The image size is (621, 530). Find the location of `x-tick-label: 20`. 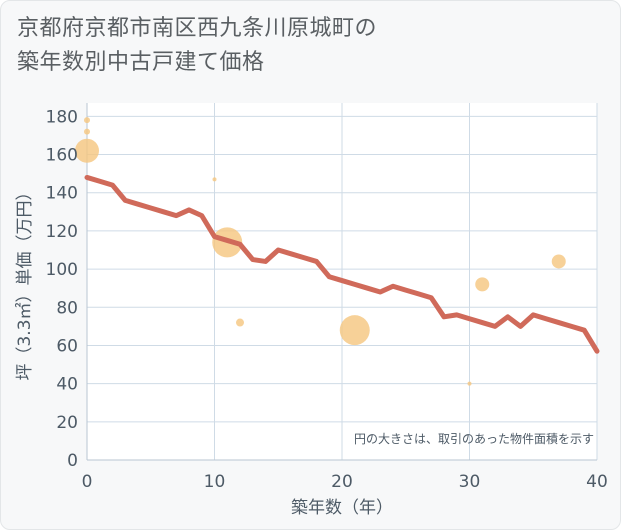

x-tick-label: 20 is located at coordinates (342, 482).